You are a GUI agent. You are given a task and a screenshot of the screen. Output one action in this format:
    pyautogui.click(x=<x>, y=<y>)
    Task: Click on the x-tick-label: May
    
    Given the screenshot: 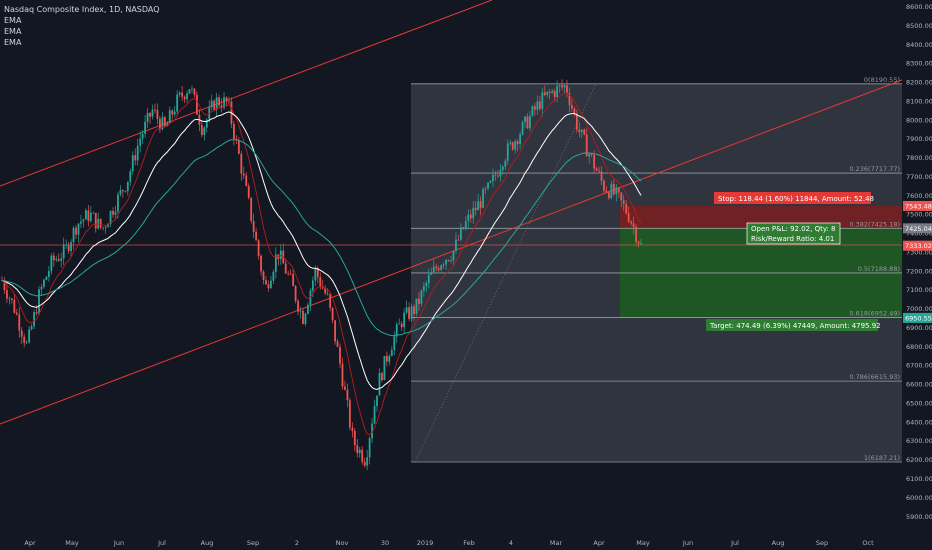 What is the action you would take?
    pyautogui.click(x=643, y=543)
    